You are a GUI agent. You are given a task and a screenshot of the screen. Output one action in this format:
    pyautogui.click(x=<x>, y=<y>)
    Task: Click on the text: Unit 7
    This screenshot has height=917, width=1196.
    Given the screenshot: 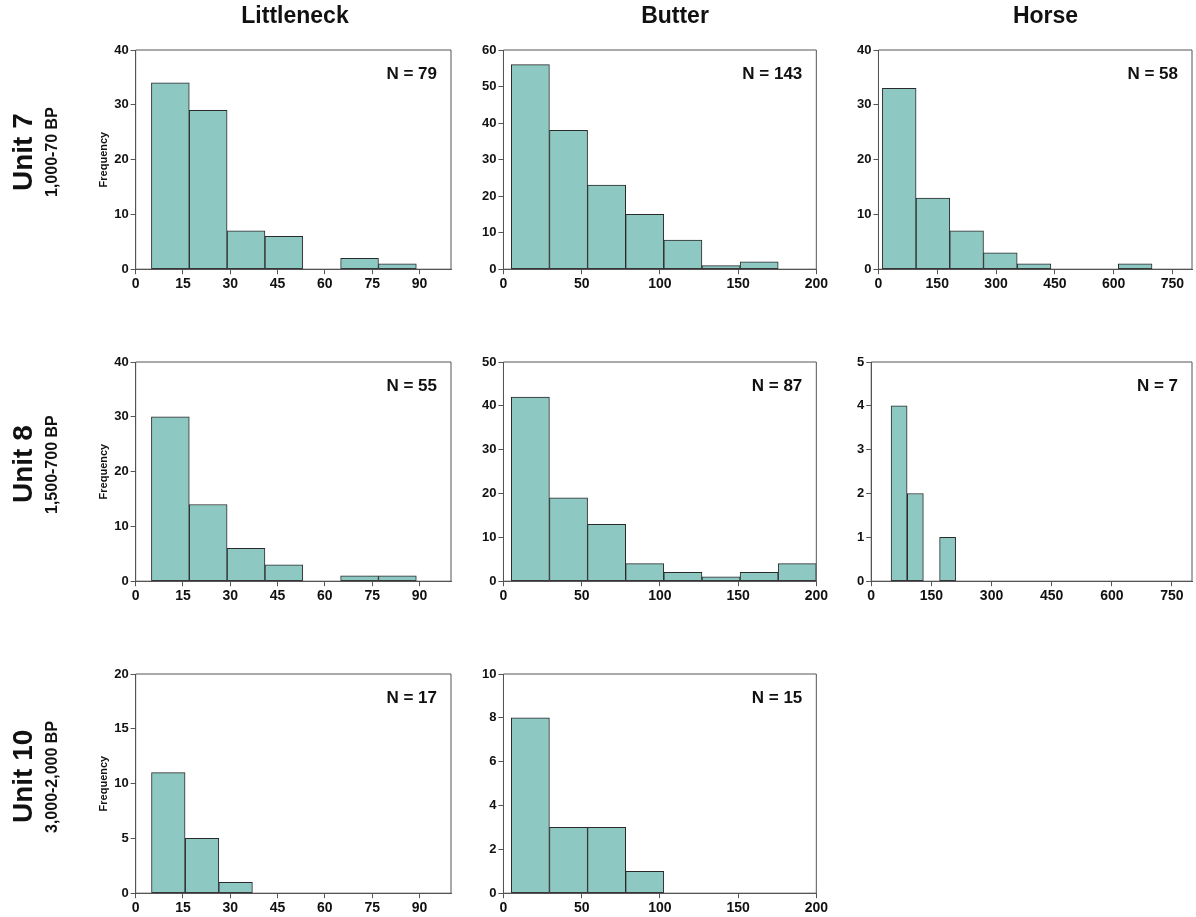 What is the action you would take?
    pyautogui.click(x=22, y=153)
    